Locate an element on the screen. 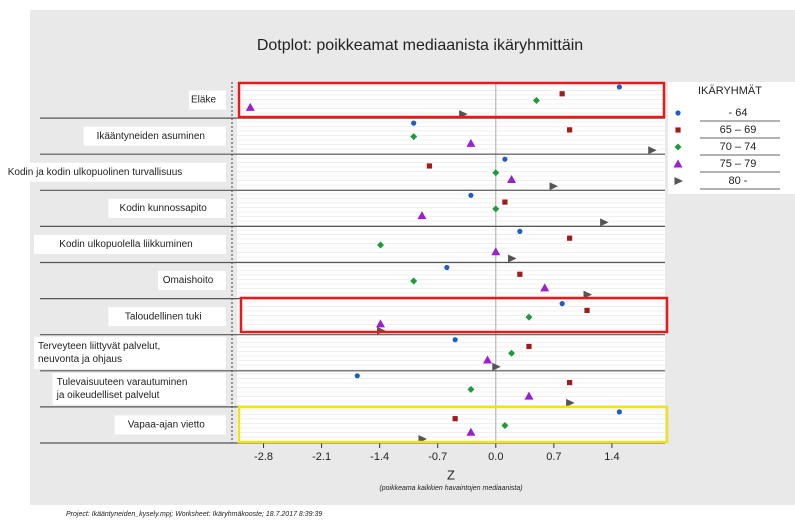  x-tick-label: -2.1 is located at coordinates (321, 457).